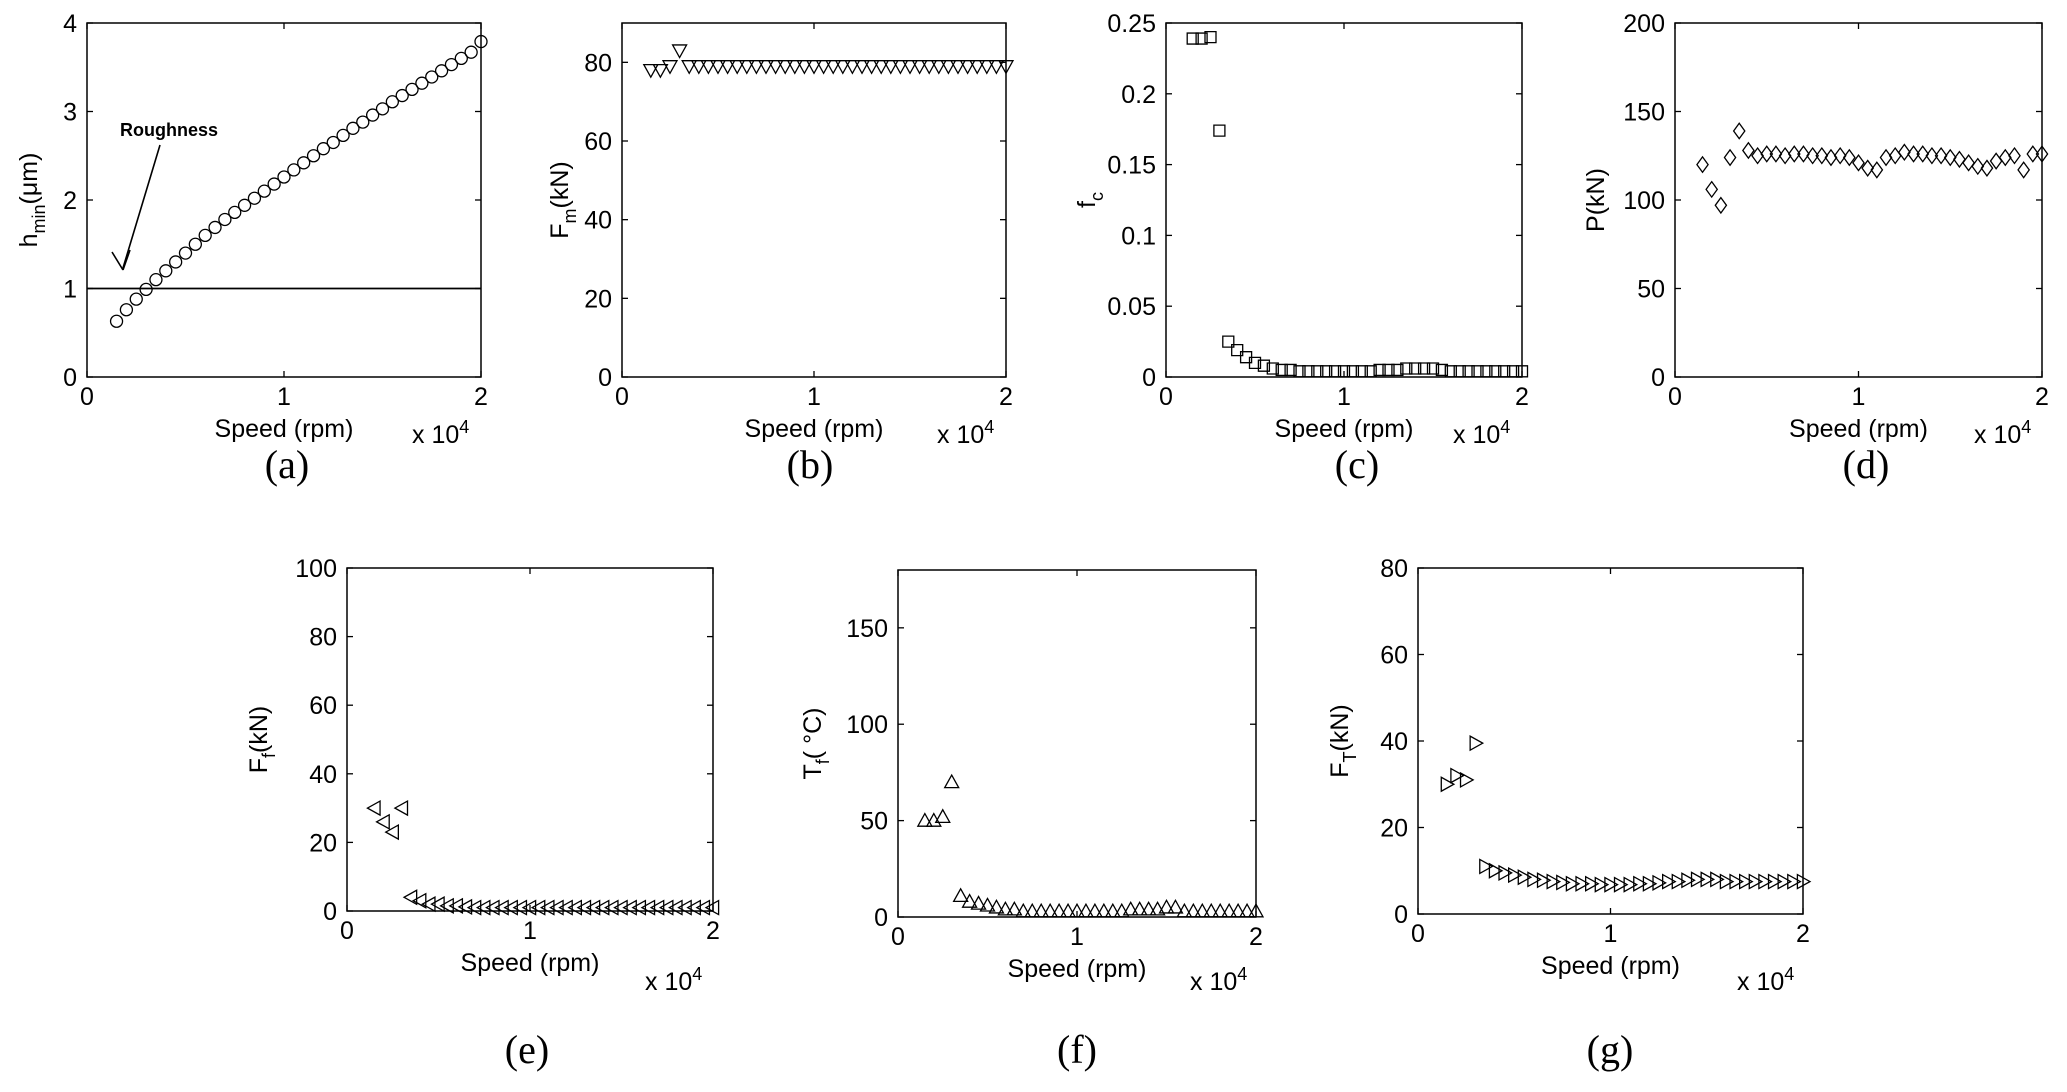 This screenshot has height=1092, width=2067. Describe the element at coordinates (70, 290) in the screenshot. I see `y-tick-label: 1` at that location.